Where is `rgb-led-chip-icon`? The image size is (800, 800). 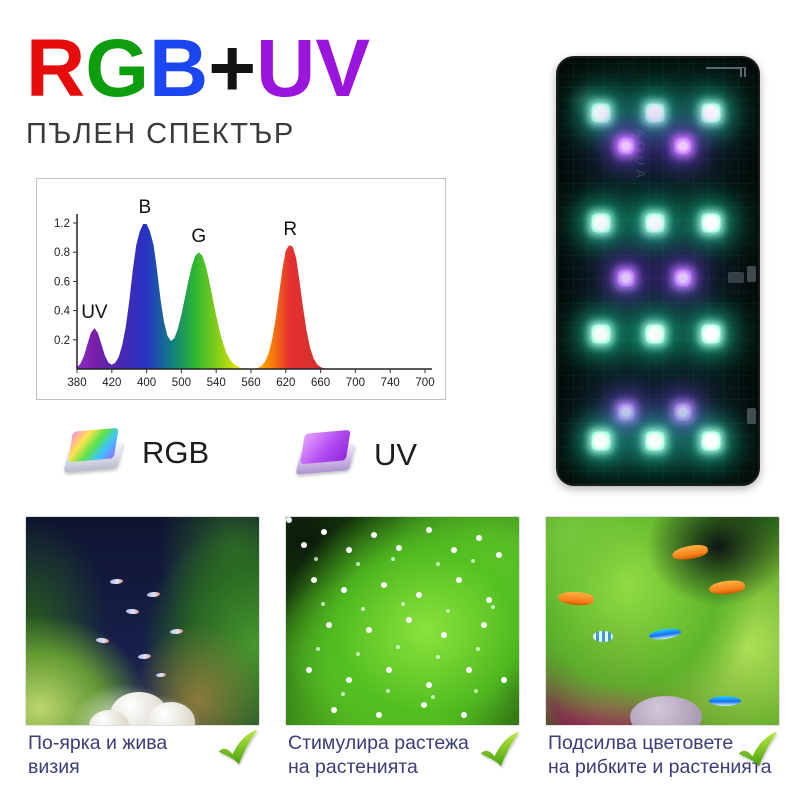
rgb-led-chip-icon is located at coordinates (94, 452).